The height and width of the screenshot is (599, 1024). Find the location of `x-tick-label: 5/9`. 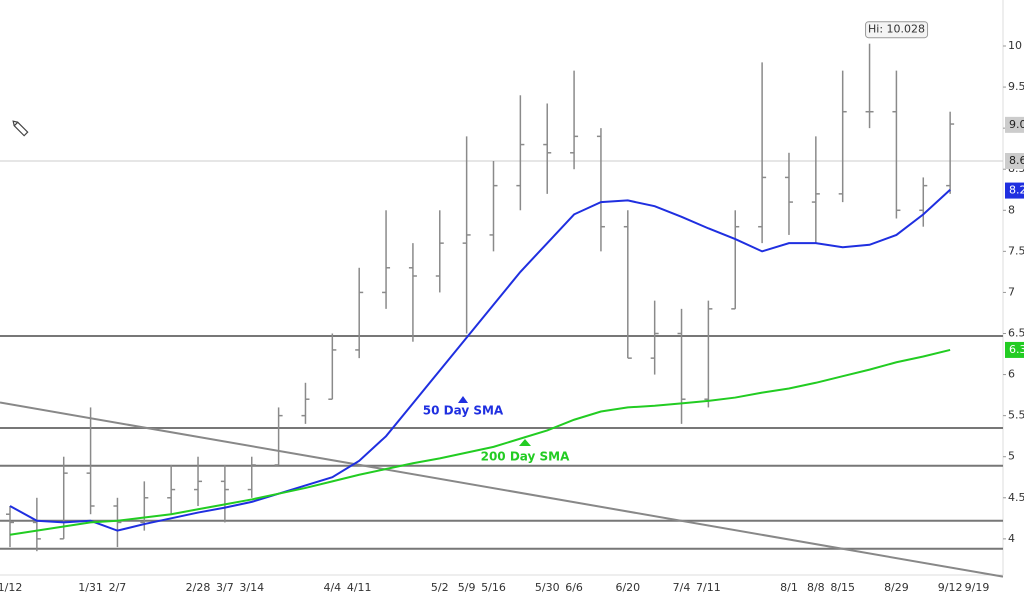

x-tick-label: 5/9 is located at coordinates (467, 587).